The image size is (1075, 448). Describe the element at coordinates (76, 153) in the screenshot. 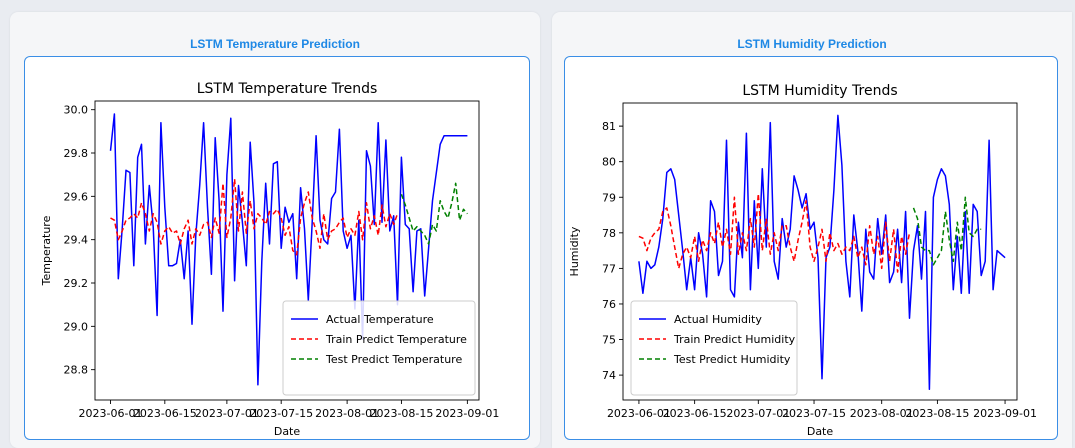

I see `y-tick-label: 29.8` at that location.